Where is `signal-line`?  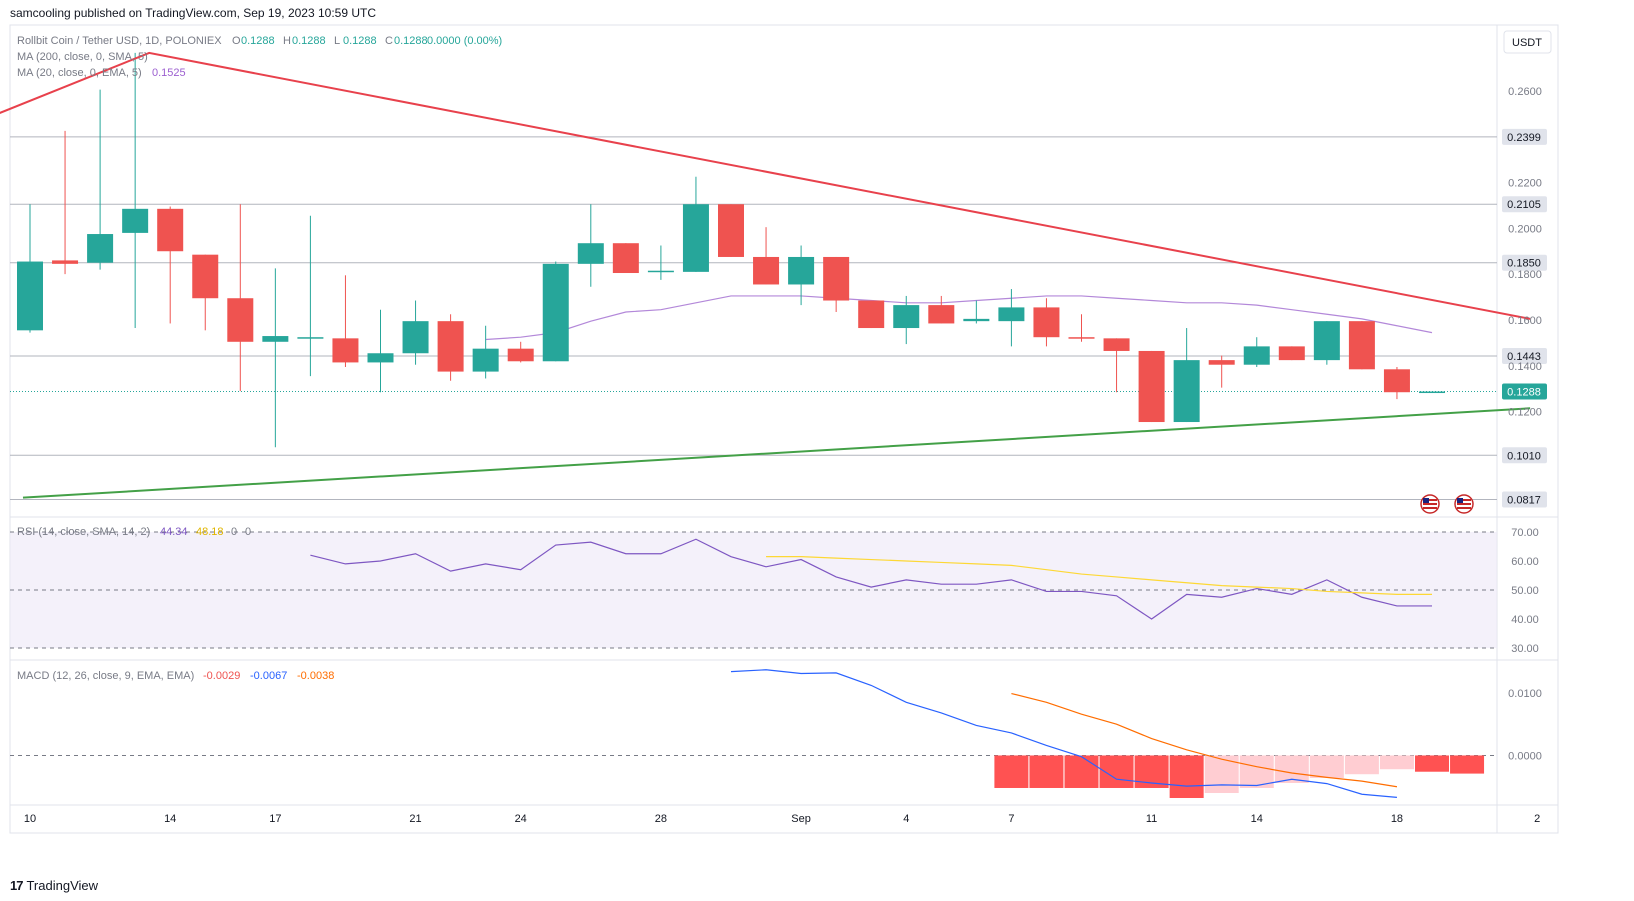
signal-line is located at coordinates (1204, 740).